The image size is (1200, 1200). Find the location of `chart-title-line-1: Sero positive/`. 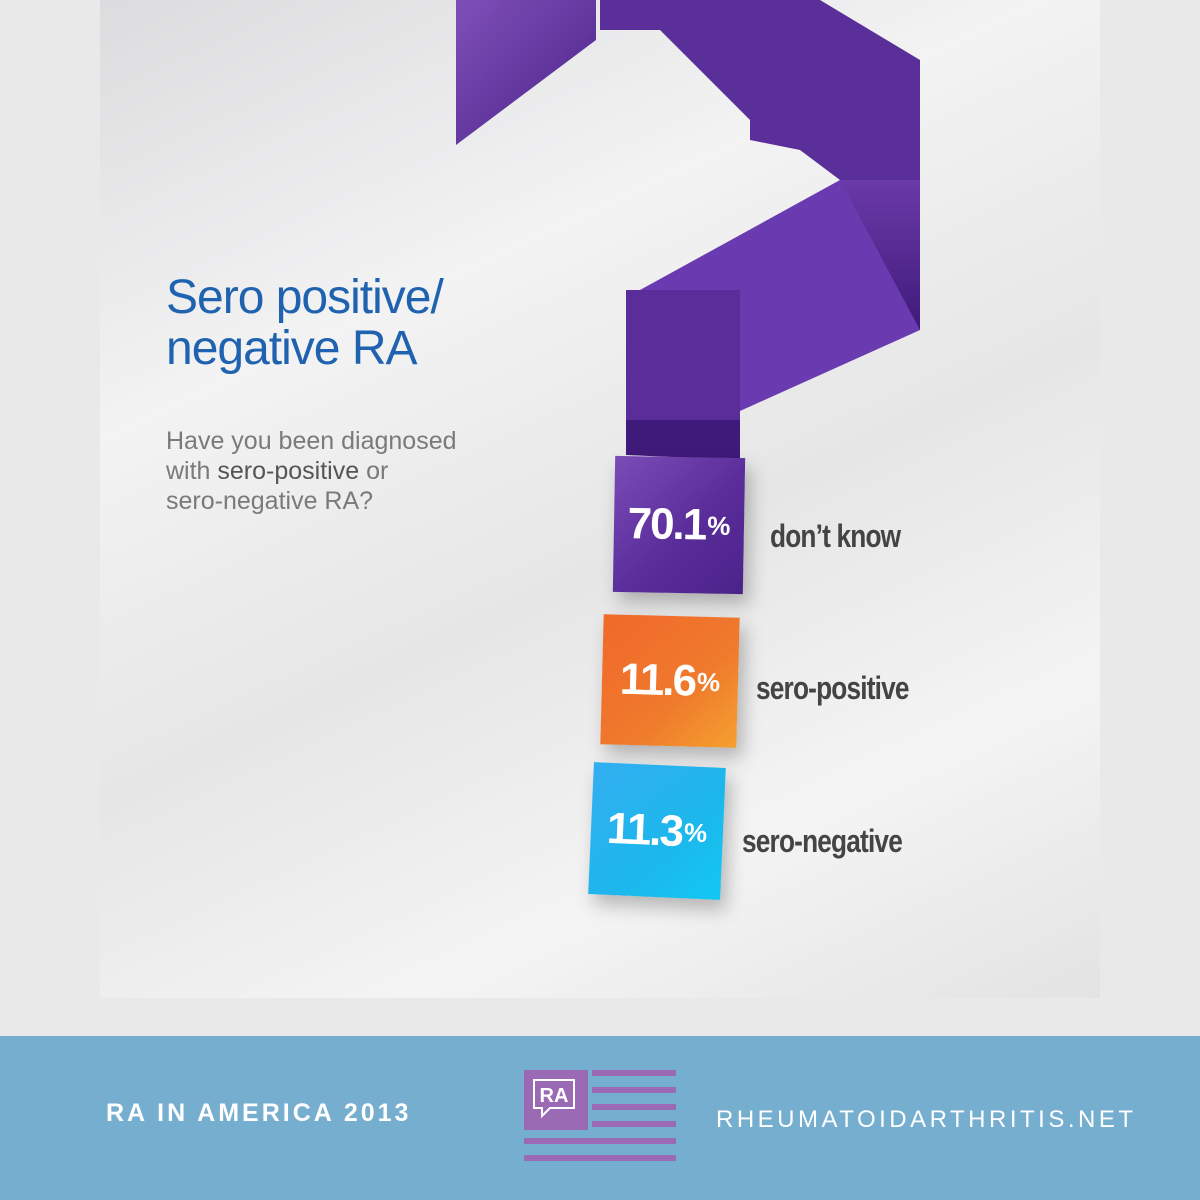

chart-title-line-1: Sero positive/ is located at coordinates (305, 297).